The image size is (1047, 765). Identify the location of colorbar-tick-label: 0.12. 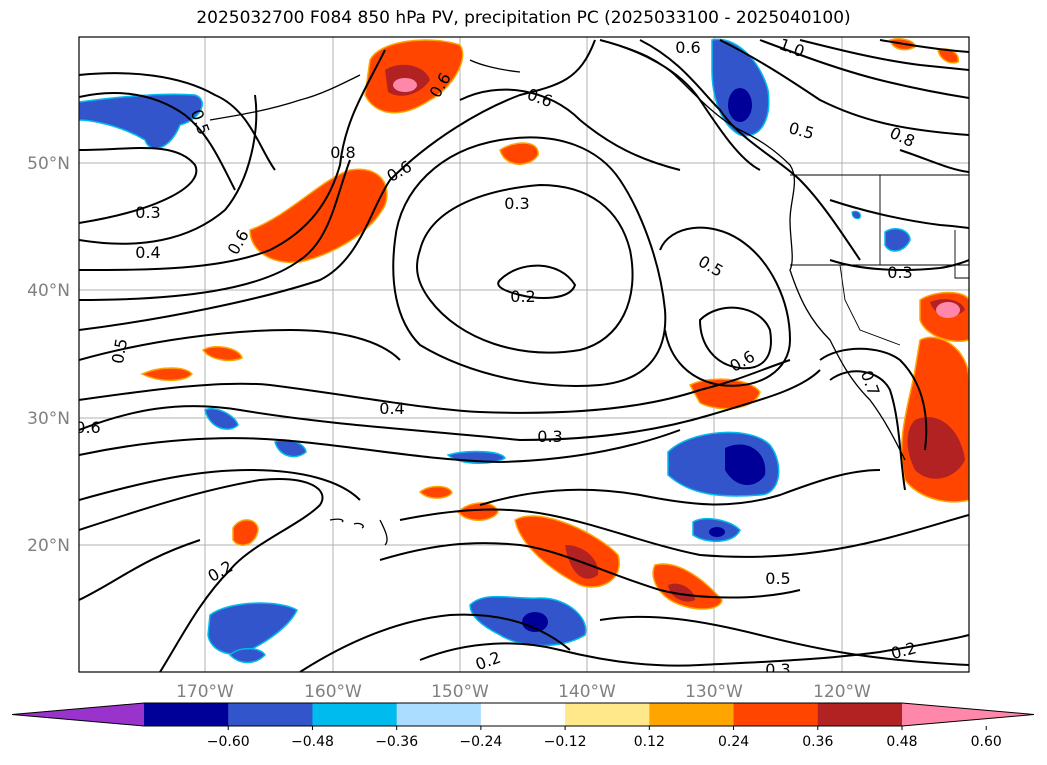
(649, 742).